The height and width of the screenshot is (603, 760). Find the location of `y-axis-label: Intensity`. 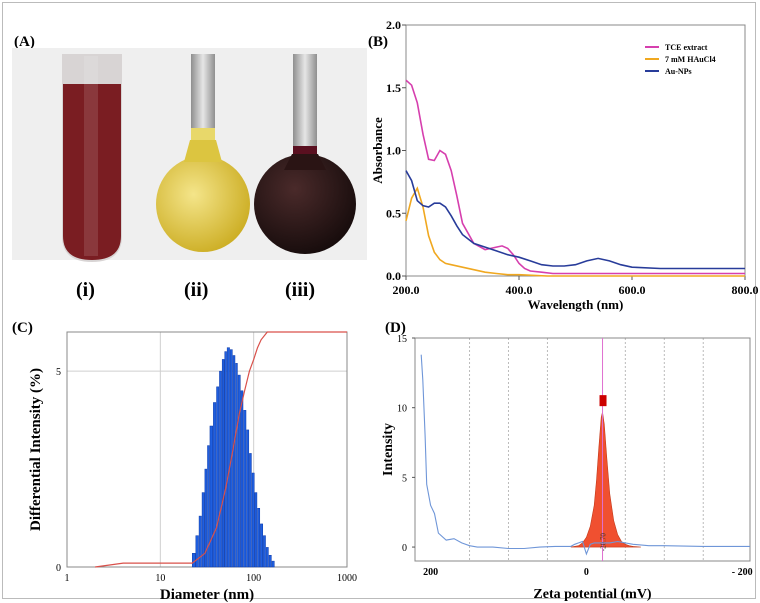

y-axis-label: Intensity is located at coordinates (388, 449).